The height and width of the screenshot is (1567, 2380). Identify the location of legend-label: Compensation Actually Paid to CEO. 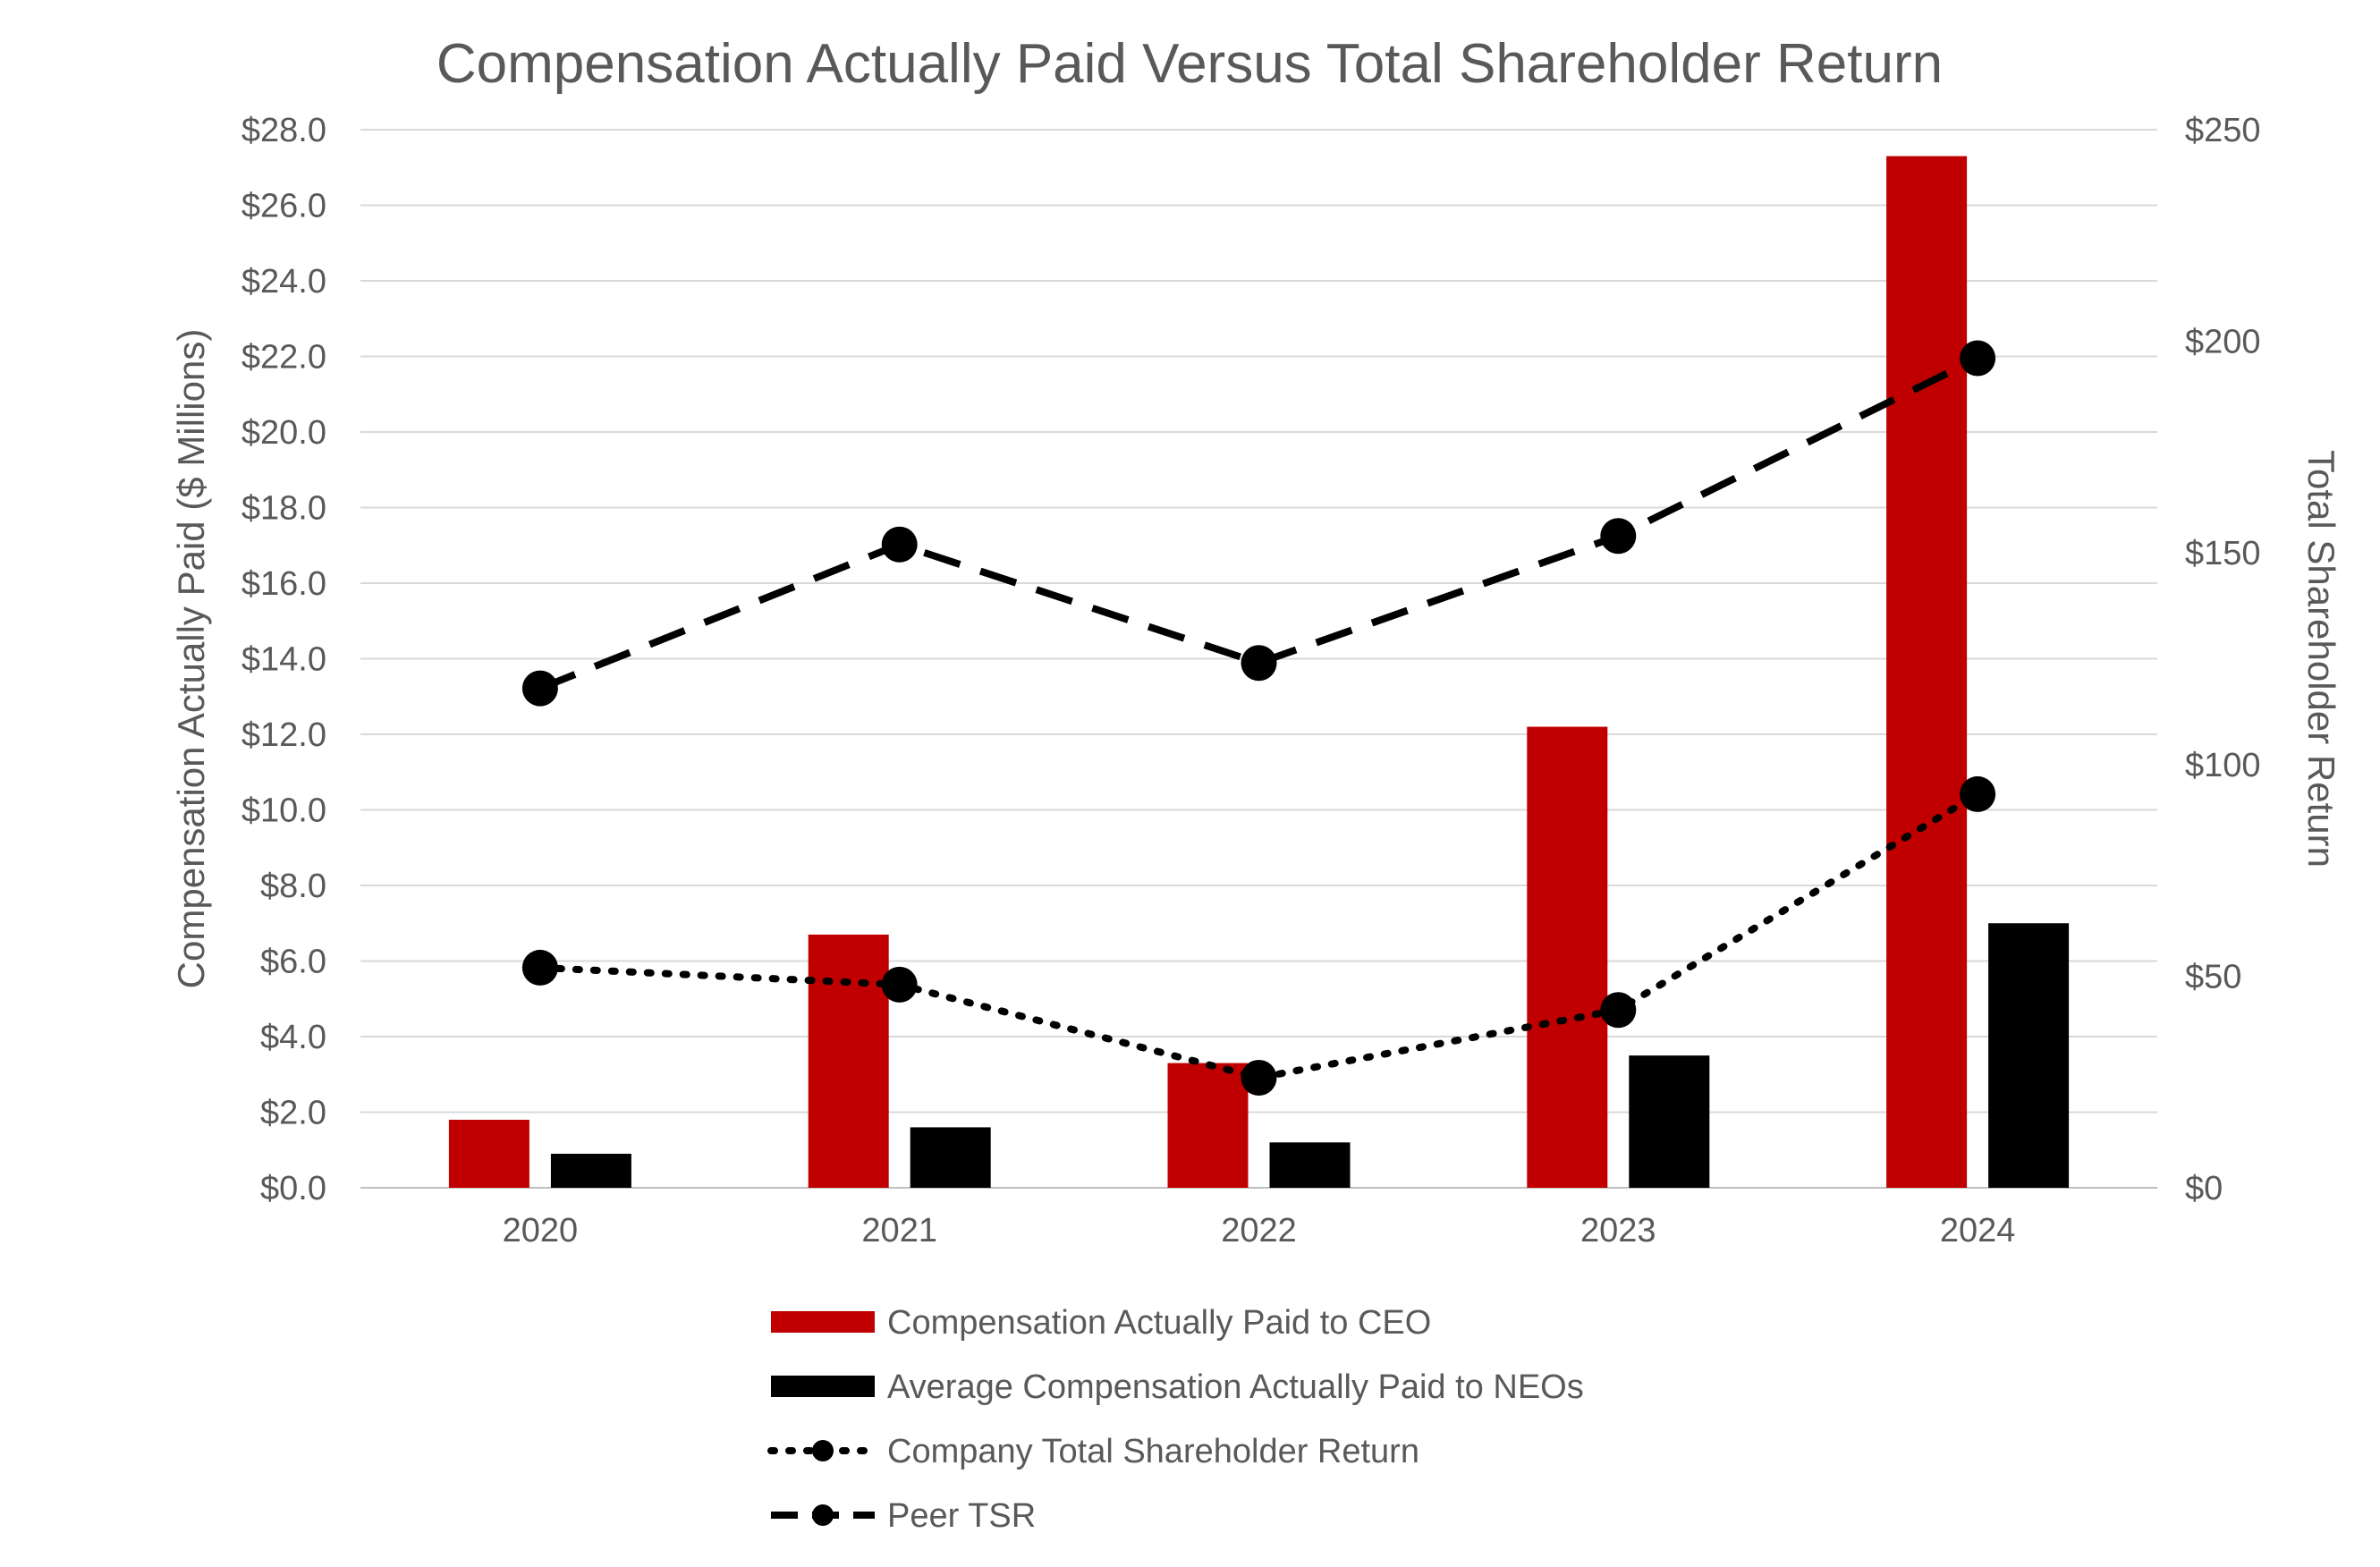
(1159, 1323).